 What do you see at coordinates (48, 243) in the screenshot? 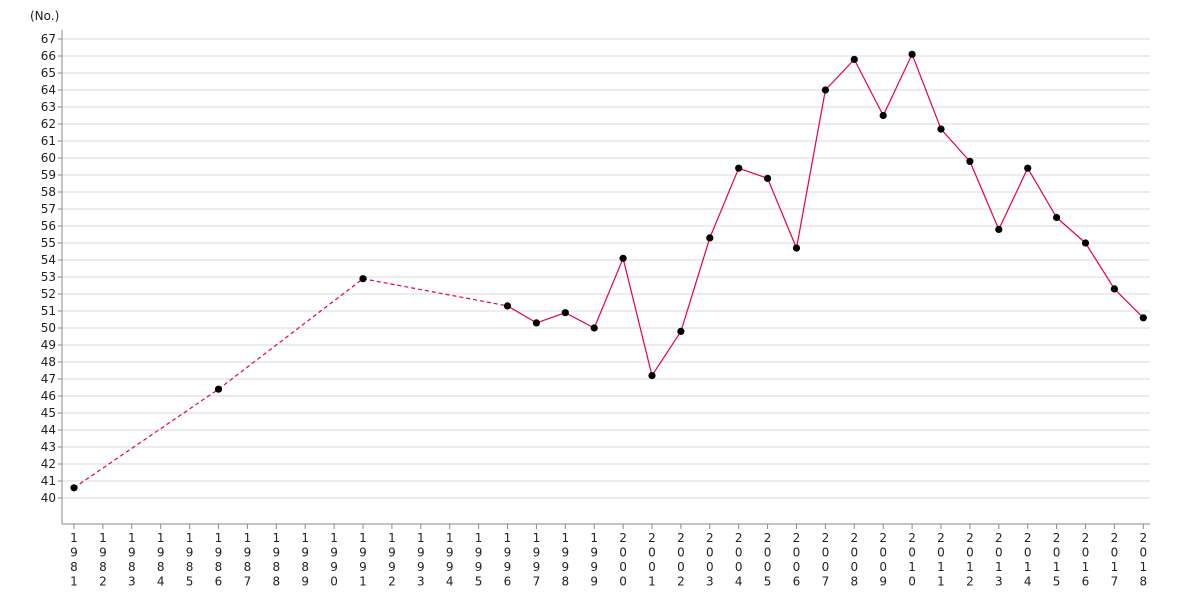
I see `y-tick-label: 55` at bounding box center [48, 243].